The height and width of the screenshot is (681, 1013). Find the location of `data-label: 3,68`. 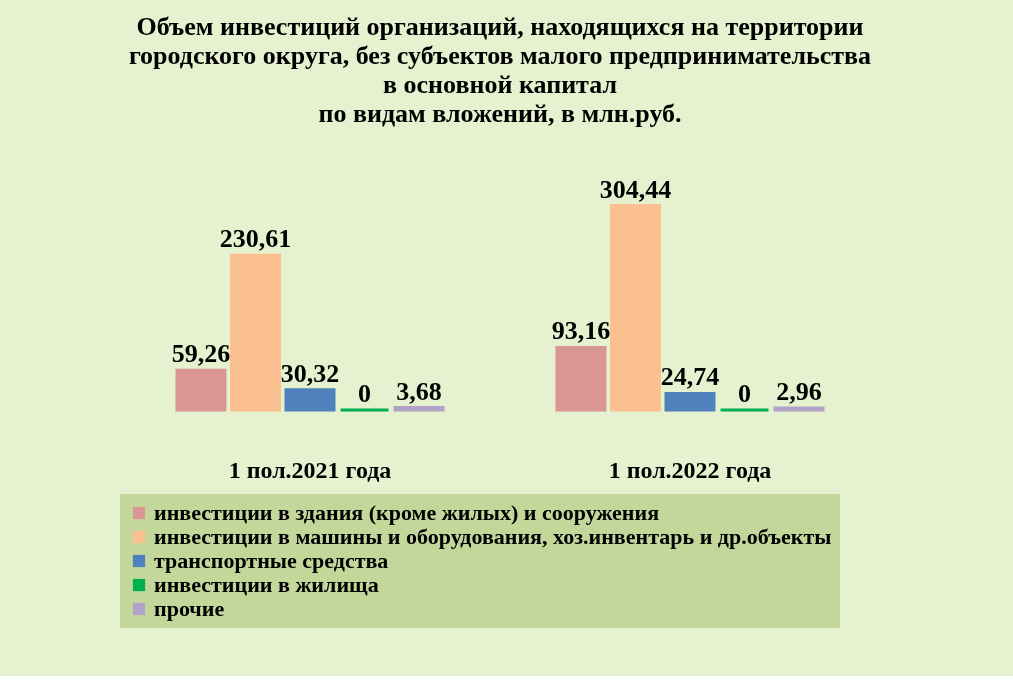

data-label: 3,68 is located at coordinates (419, 391).